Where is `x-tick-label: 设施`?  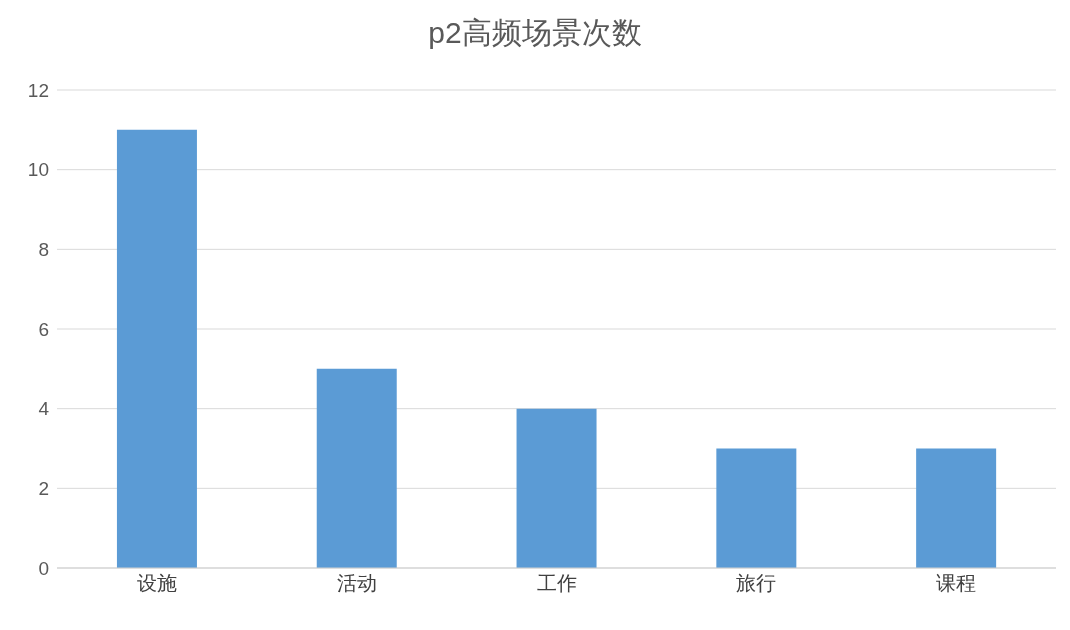
x-tick-label: 设施 is located at coordinates (156, 583).